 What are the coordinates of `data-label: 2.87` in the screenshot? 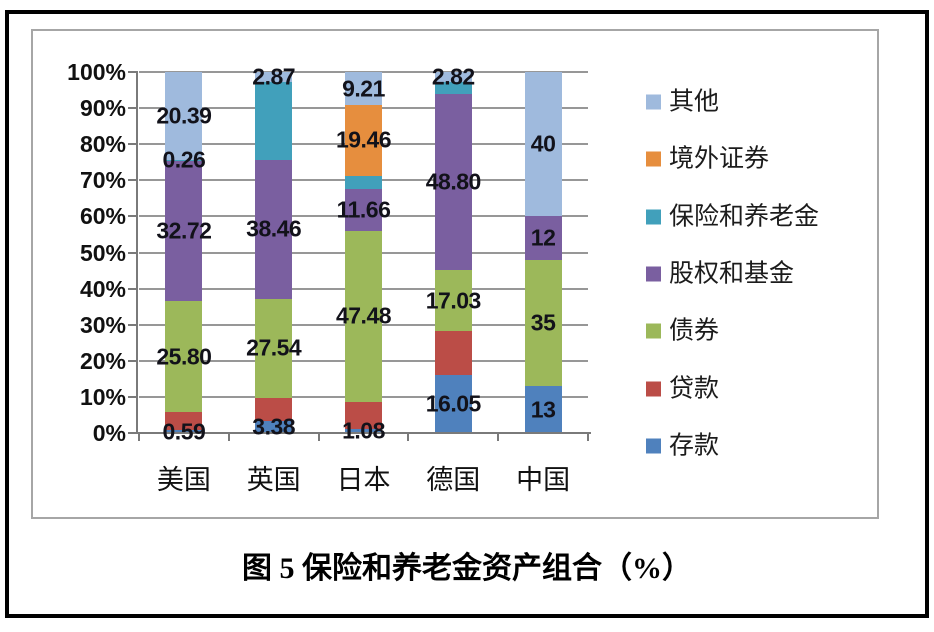 It's located at (274, 76).